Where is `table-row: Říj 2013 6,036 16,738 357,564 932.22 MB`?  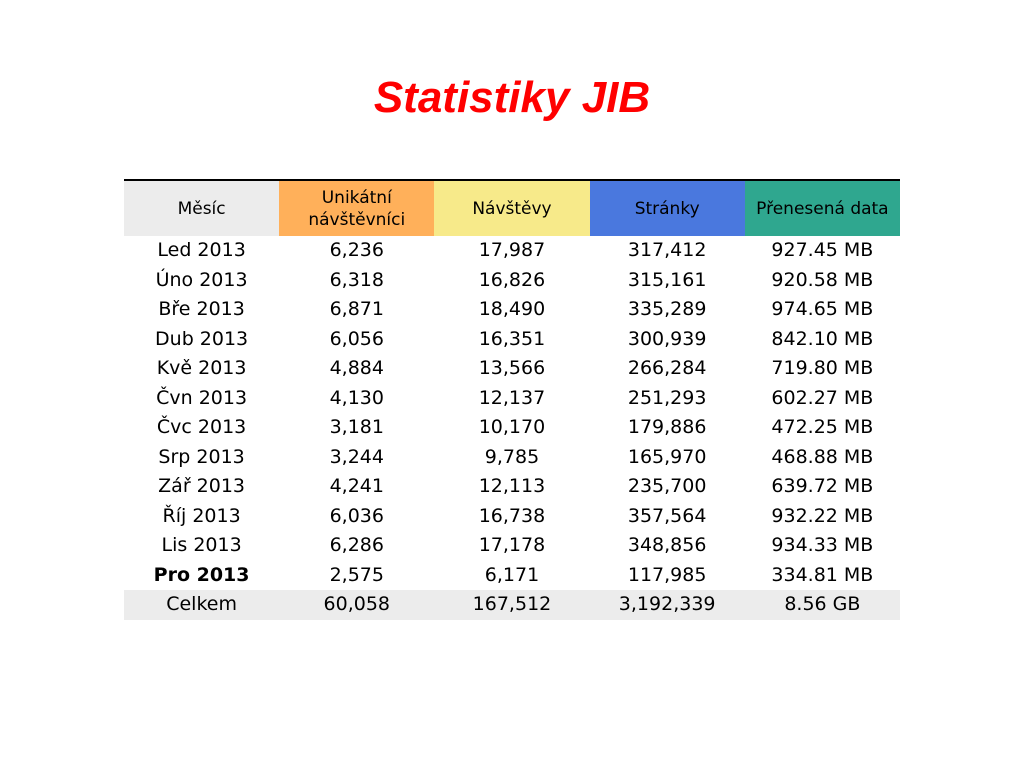
table-row: Říj 2013 6,036 16,738 357,564 932.22 MB is located at coordinates (512, 517).